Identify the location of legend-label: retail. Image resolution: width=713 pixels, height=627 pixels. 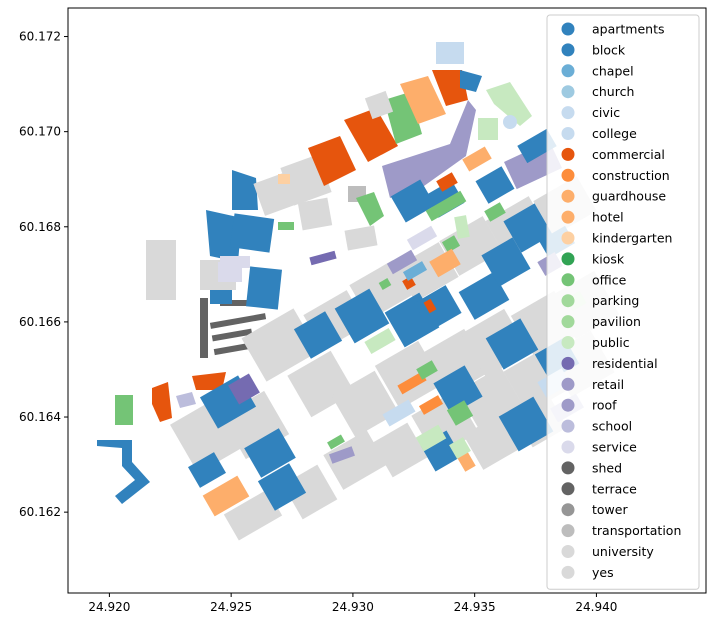
(608, 384).